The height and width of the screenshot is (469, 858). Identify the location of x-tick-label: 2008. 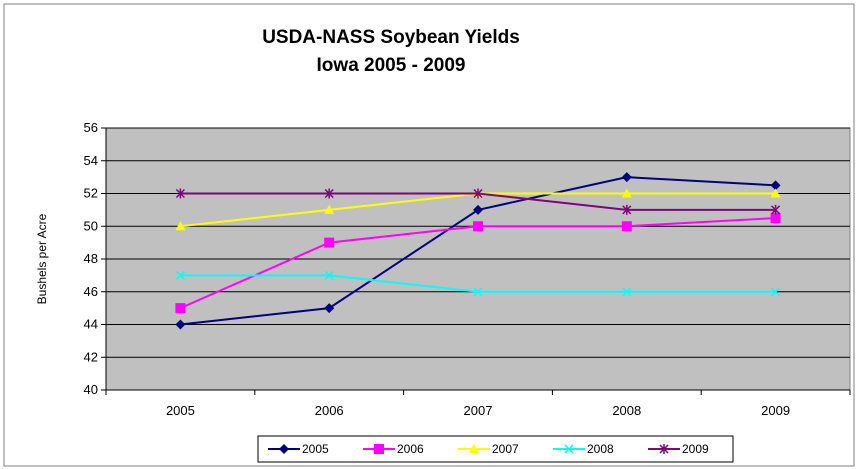
(626, 410).